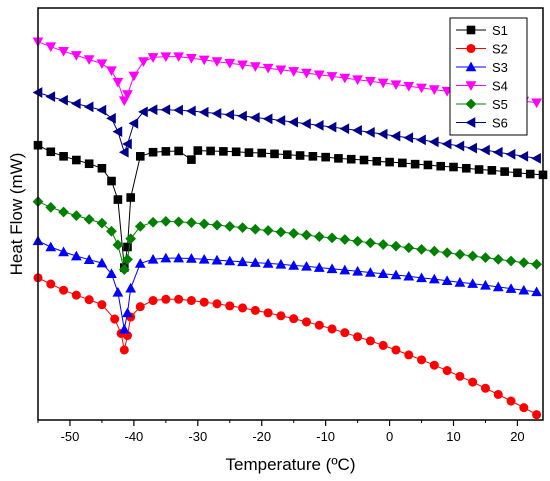 The width and height of the screenshot is (550, 481). What do you see at coordinates (500, 123) in the screenshot?
I see `legend-label: S6` at bounding box center [500, 123].